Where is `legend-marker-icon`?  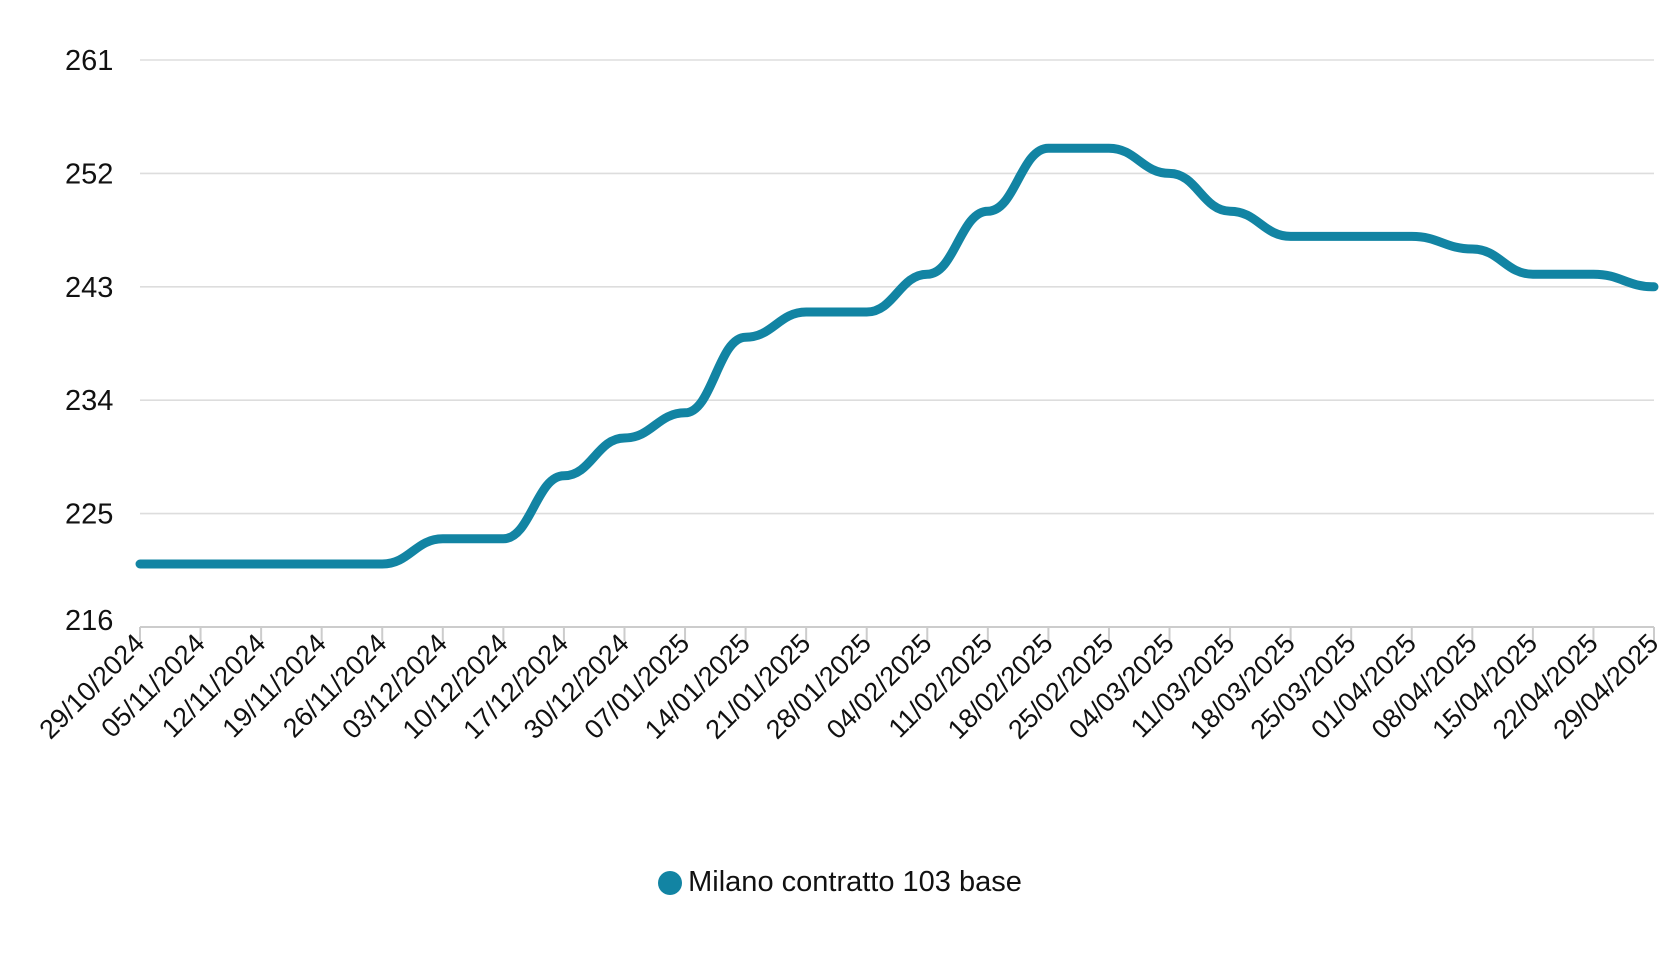
legend-marker-icon is located at coordinates (670, 883).